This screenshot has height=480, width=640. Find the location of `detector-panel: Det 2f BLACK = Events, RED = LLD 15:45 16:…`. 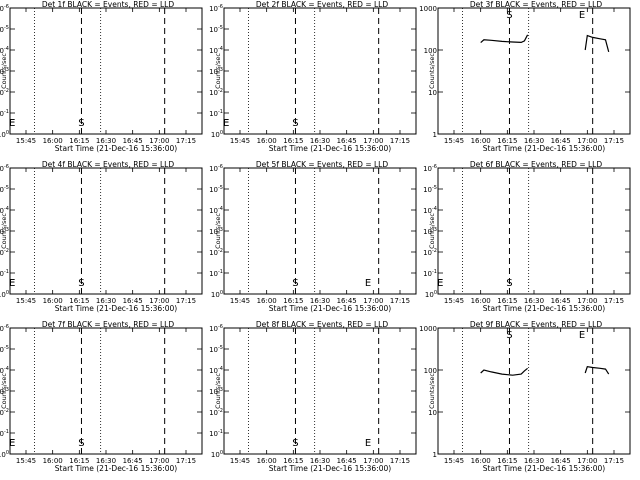

detector-panel: Det 2f BLACK = Events, RED = LLD 15:45 16:… is located at coordinates (313, 76).